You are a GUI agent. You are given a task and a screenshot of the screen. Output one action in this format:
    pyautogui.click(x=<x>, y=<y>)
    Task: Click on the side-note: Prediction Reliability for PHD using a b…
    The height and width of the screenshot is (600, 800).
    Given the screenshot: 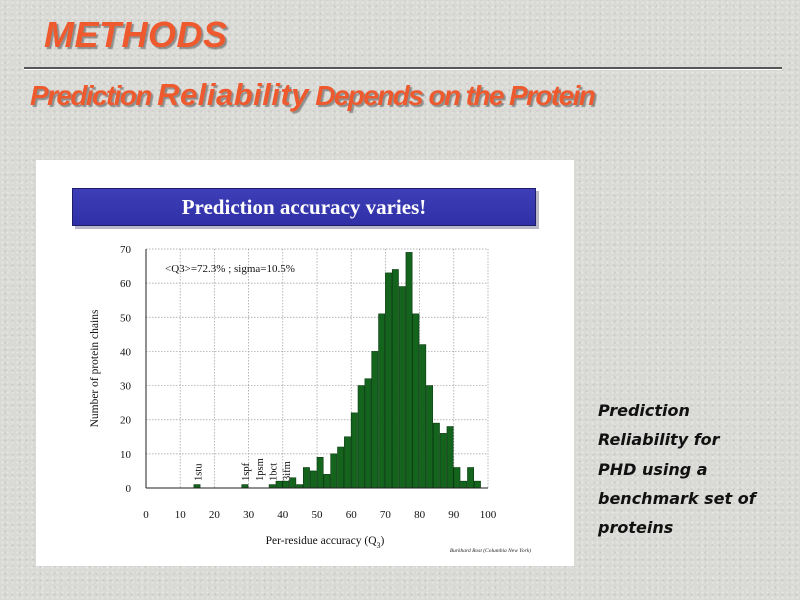 What is the action you would take?
    pyautogui.click(x=693, y=469)
    